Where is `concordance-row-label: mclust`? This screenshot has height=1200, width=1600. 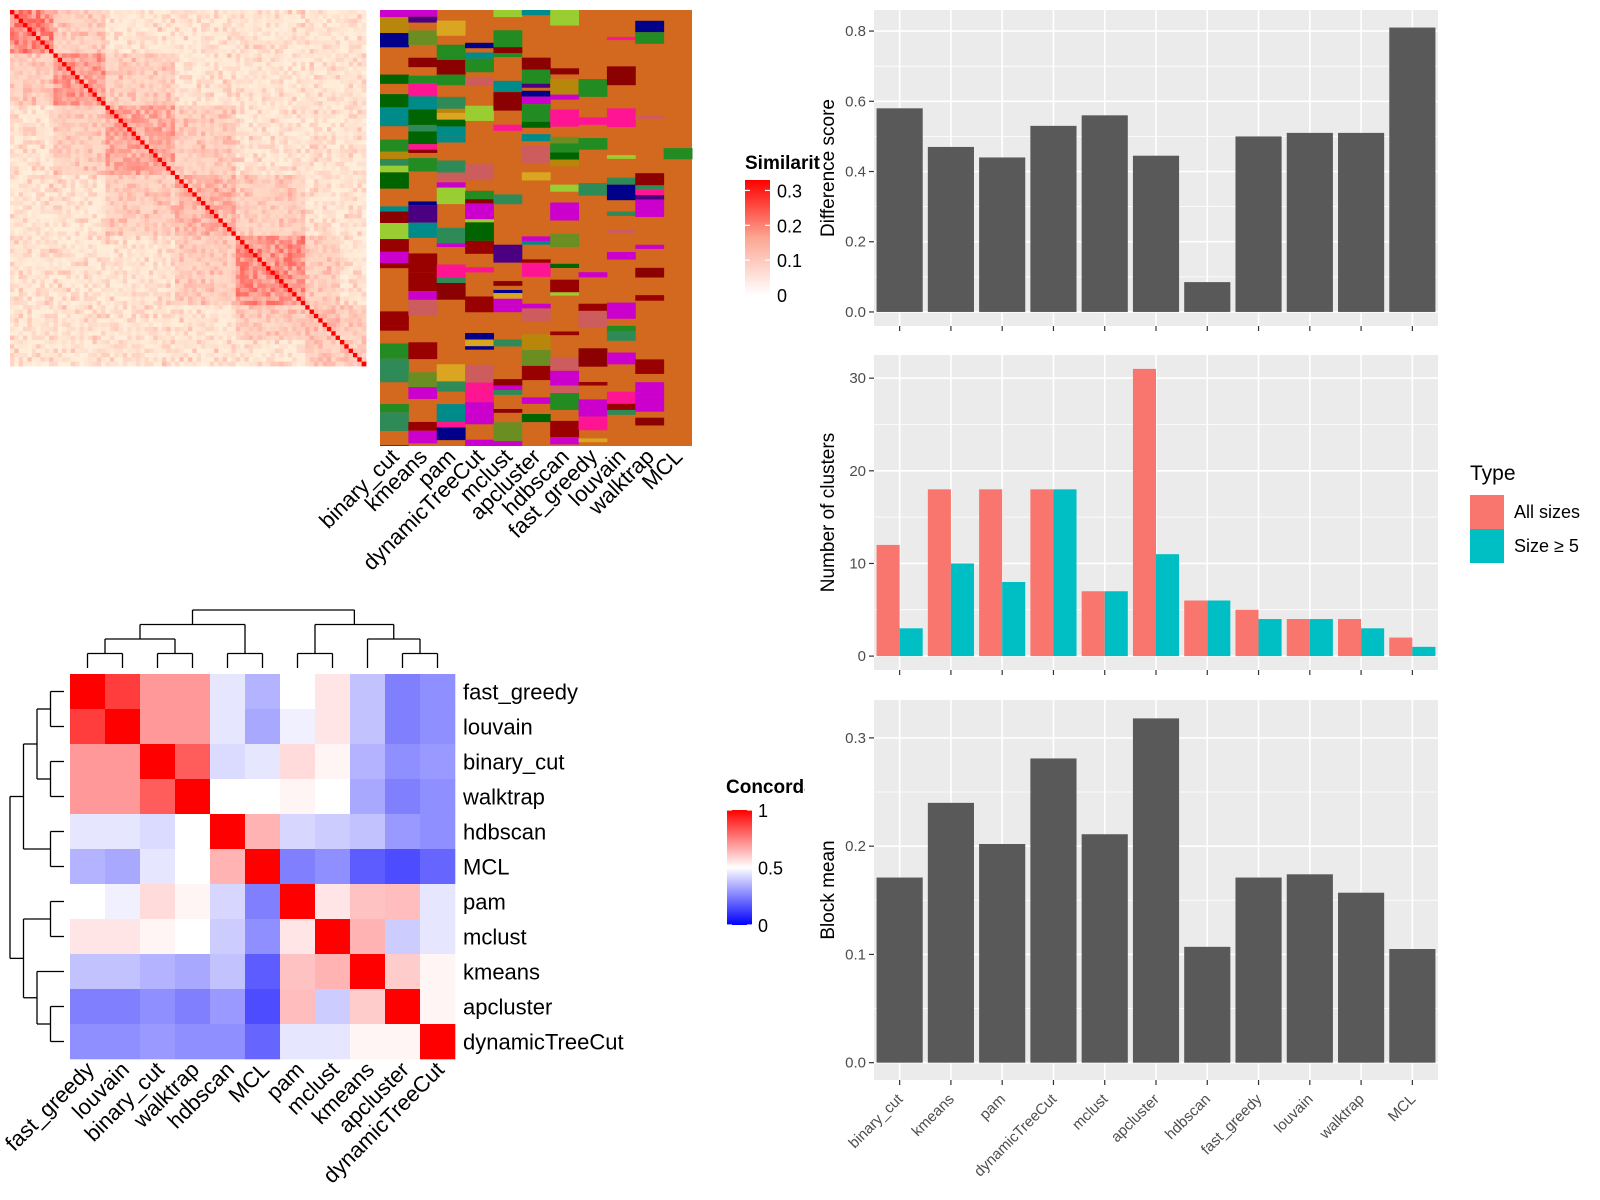 concordance-row-label: mclust is located at coordinates (495, 937).